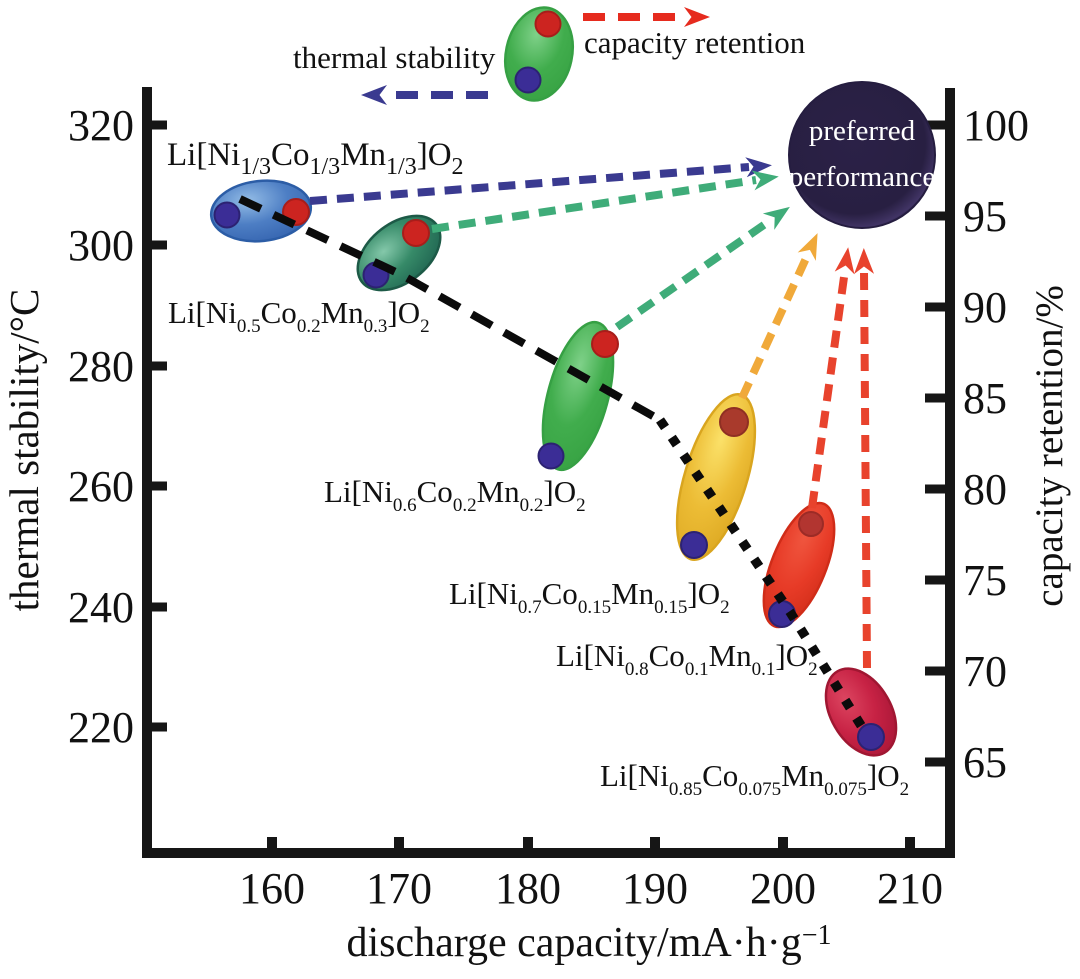 Image resolution: width=1080 pixels, height=979 pixels. What do you see at coordinates (101, 607) in the screenshot?
I see `svg-text: 240` at bounding box center [101, 607].